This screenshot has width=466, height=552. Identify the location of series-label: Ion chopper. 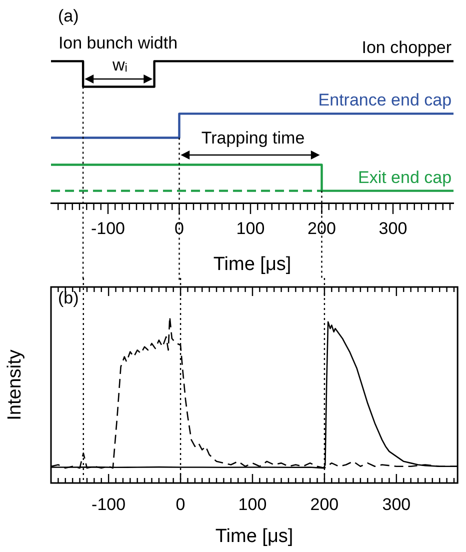
(407, 48).